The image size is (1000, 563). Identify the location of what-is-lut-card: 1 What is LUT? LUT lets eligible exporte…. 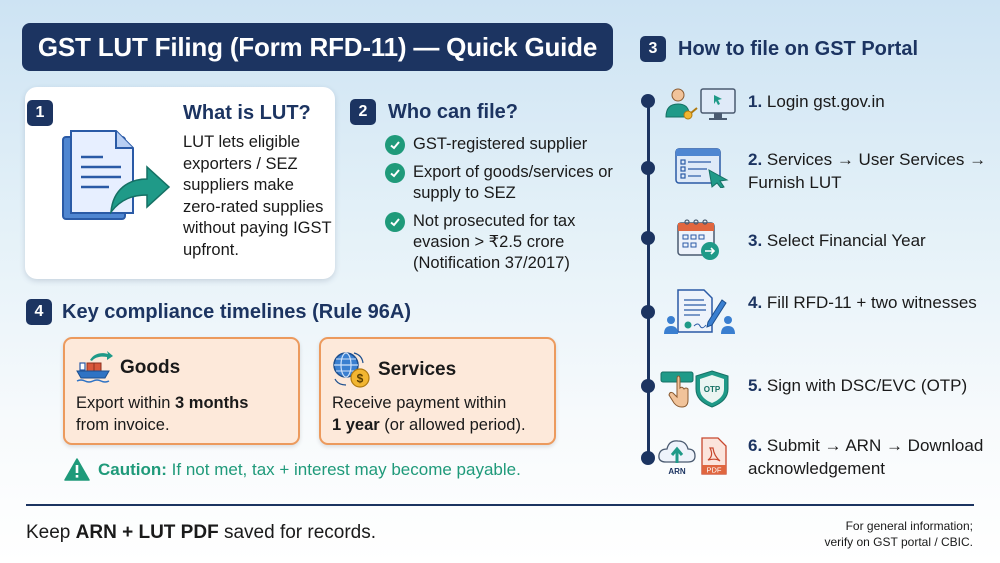
(180, 183).